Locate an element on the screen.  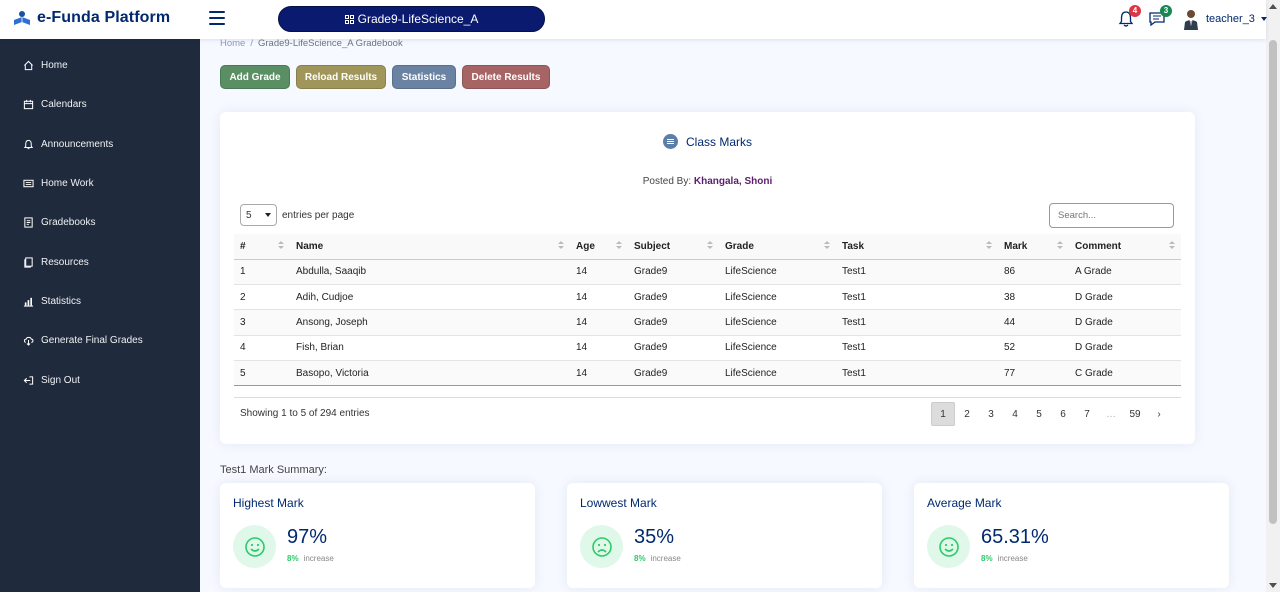
page-button: 6 is located at coordinates (1063, 414).